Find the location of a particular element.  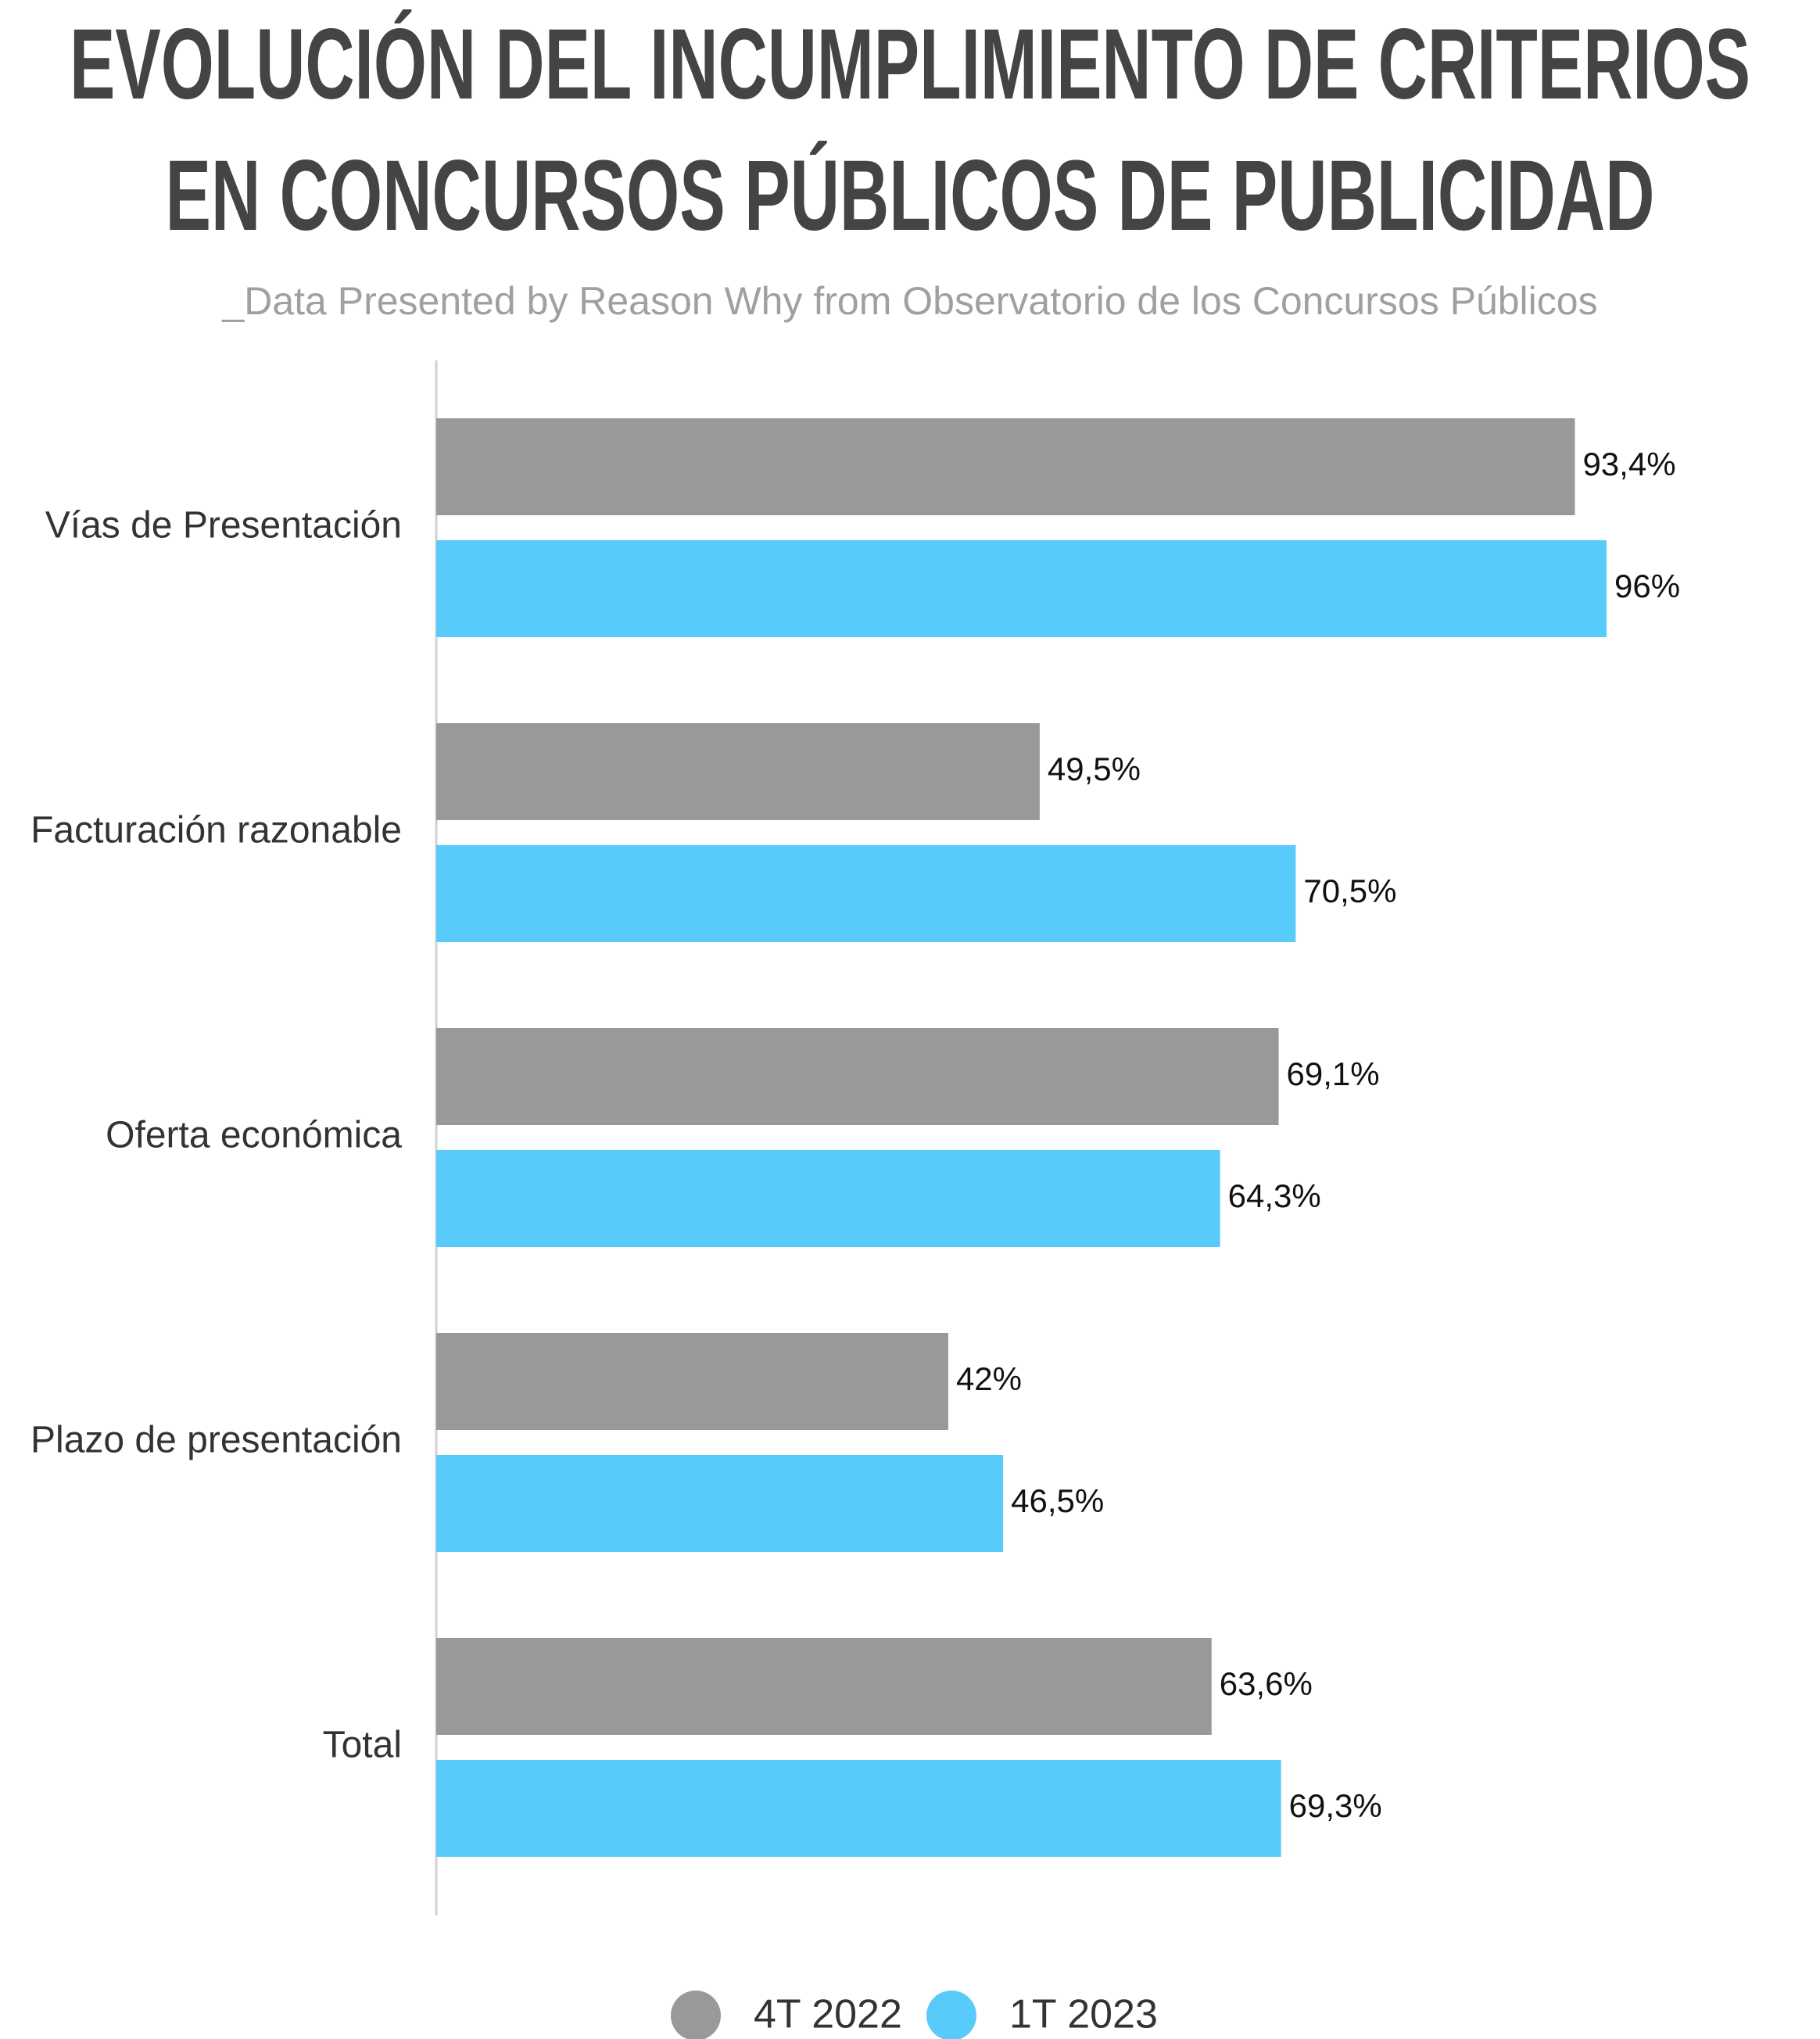

value-label: 64,3% is located at coordinates (1274, 1195).